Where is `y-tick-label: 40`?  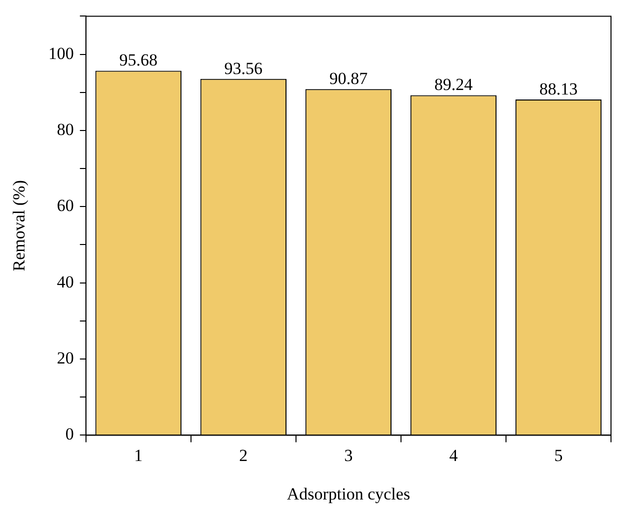 y-tick-label: 40 is located at coordinates (65, 282).